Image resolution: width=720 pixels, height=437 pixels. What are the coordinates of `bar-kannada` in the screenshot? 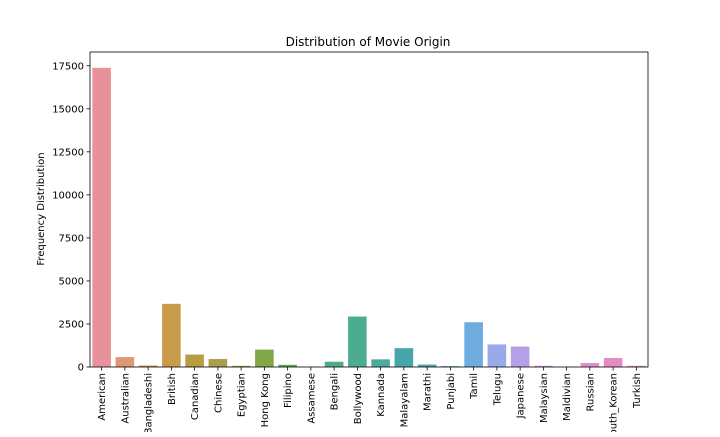 It's located at (380, 363).